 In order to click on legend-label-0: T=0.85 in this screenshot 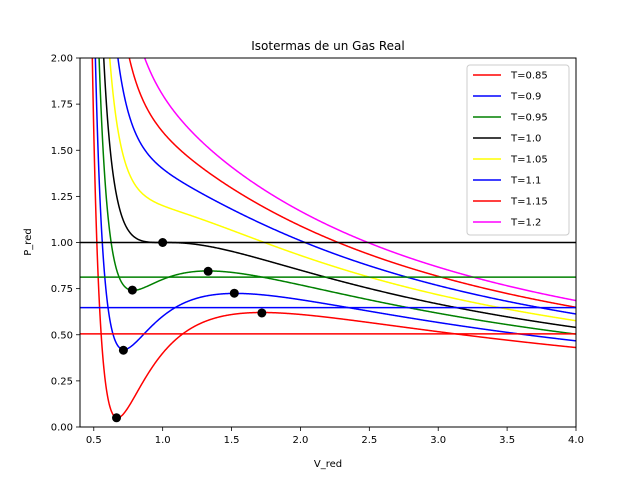, I will do `click(529, 76)`.